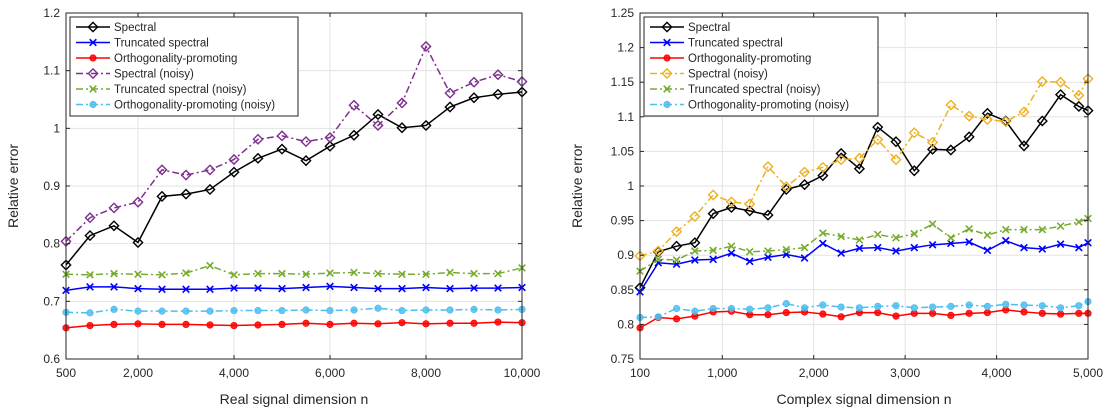  I want to click on y-tick-label: 0.8, so click(51, 244).